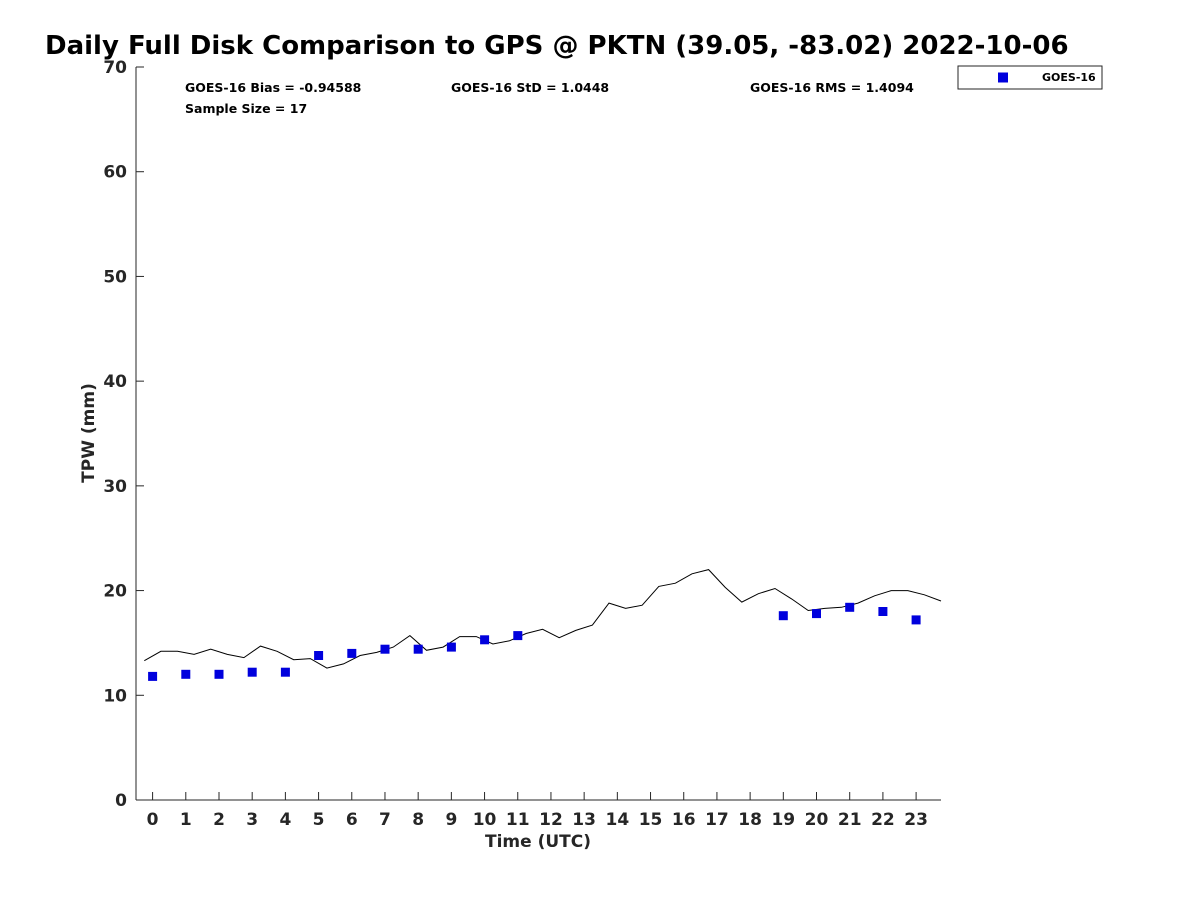 Image resolution: width=1200 pixels, height=900 pixels. Describe the element at coordinates (684, 820) in the screenshot. I see `x-tick-label: 16` at that location.